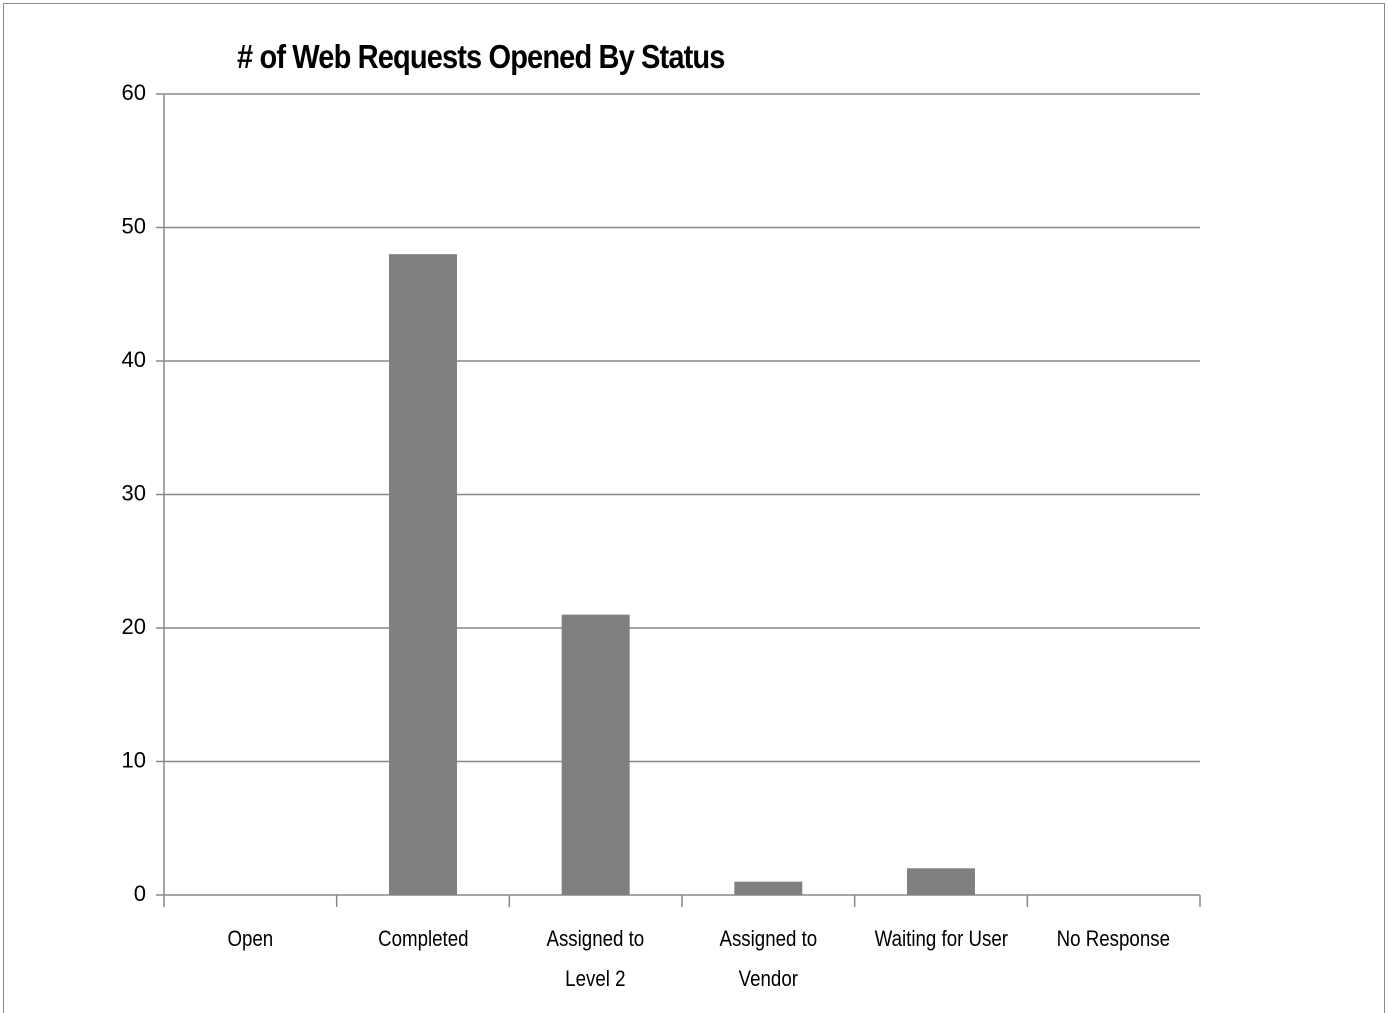 This screenshot has width=1389, height=1013. Describe the element at coordinates (423, 938) in the screenshot. I see `x-tick-label: Completed` at that location.